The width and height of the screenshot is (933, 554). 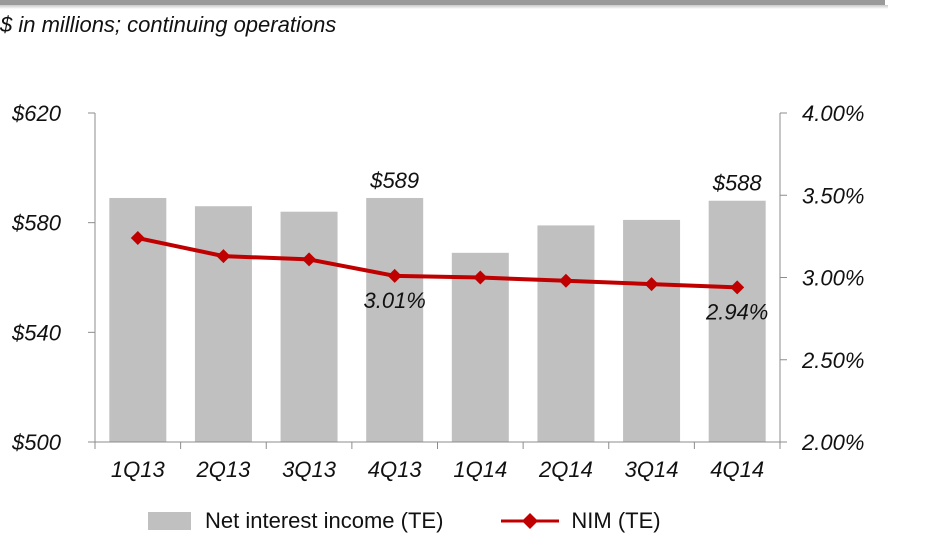 I want to click on data-label-nim-4Q13: 3.01%, so click(x=394, y=300).